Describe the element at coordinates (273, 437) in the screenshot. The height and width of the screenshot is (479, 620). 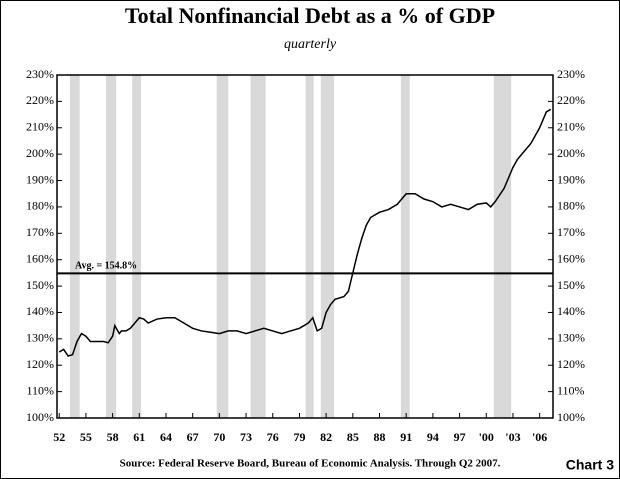
I see `x-tick-label: 76` at that location.